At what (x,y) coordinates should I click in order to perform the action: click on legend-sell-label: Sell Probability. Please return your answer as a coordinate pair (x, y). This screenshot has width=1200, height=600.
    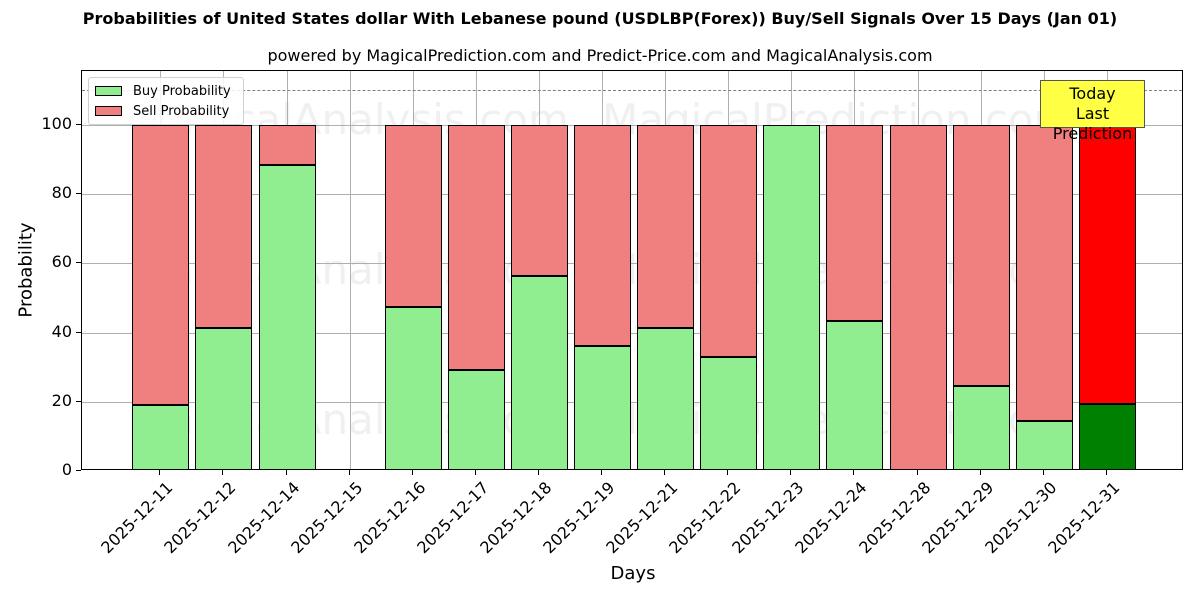
    Looking at the image, I should click on (181, 111).